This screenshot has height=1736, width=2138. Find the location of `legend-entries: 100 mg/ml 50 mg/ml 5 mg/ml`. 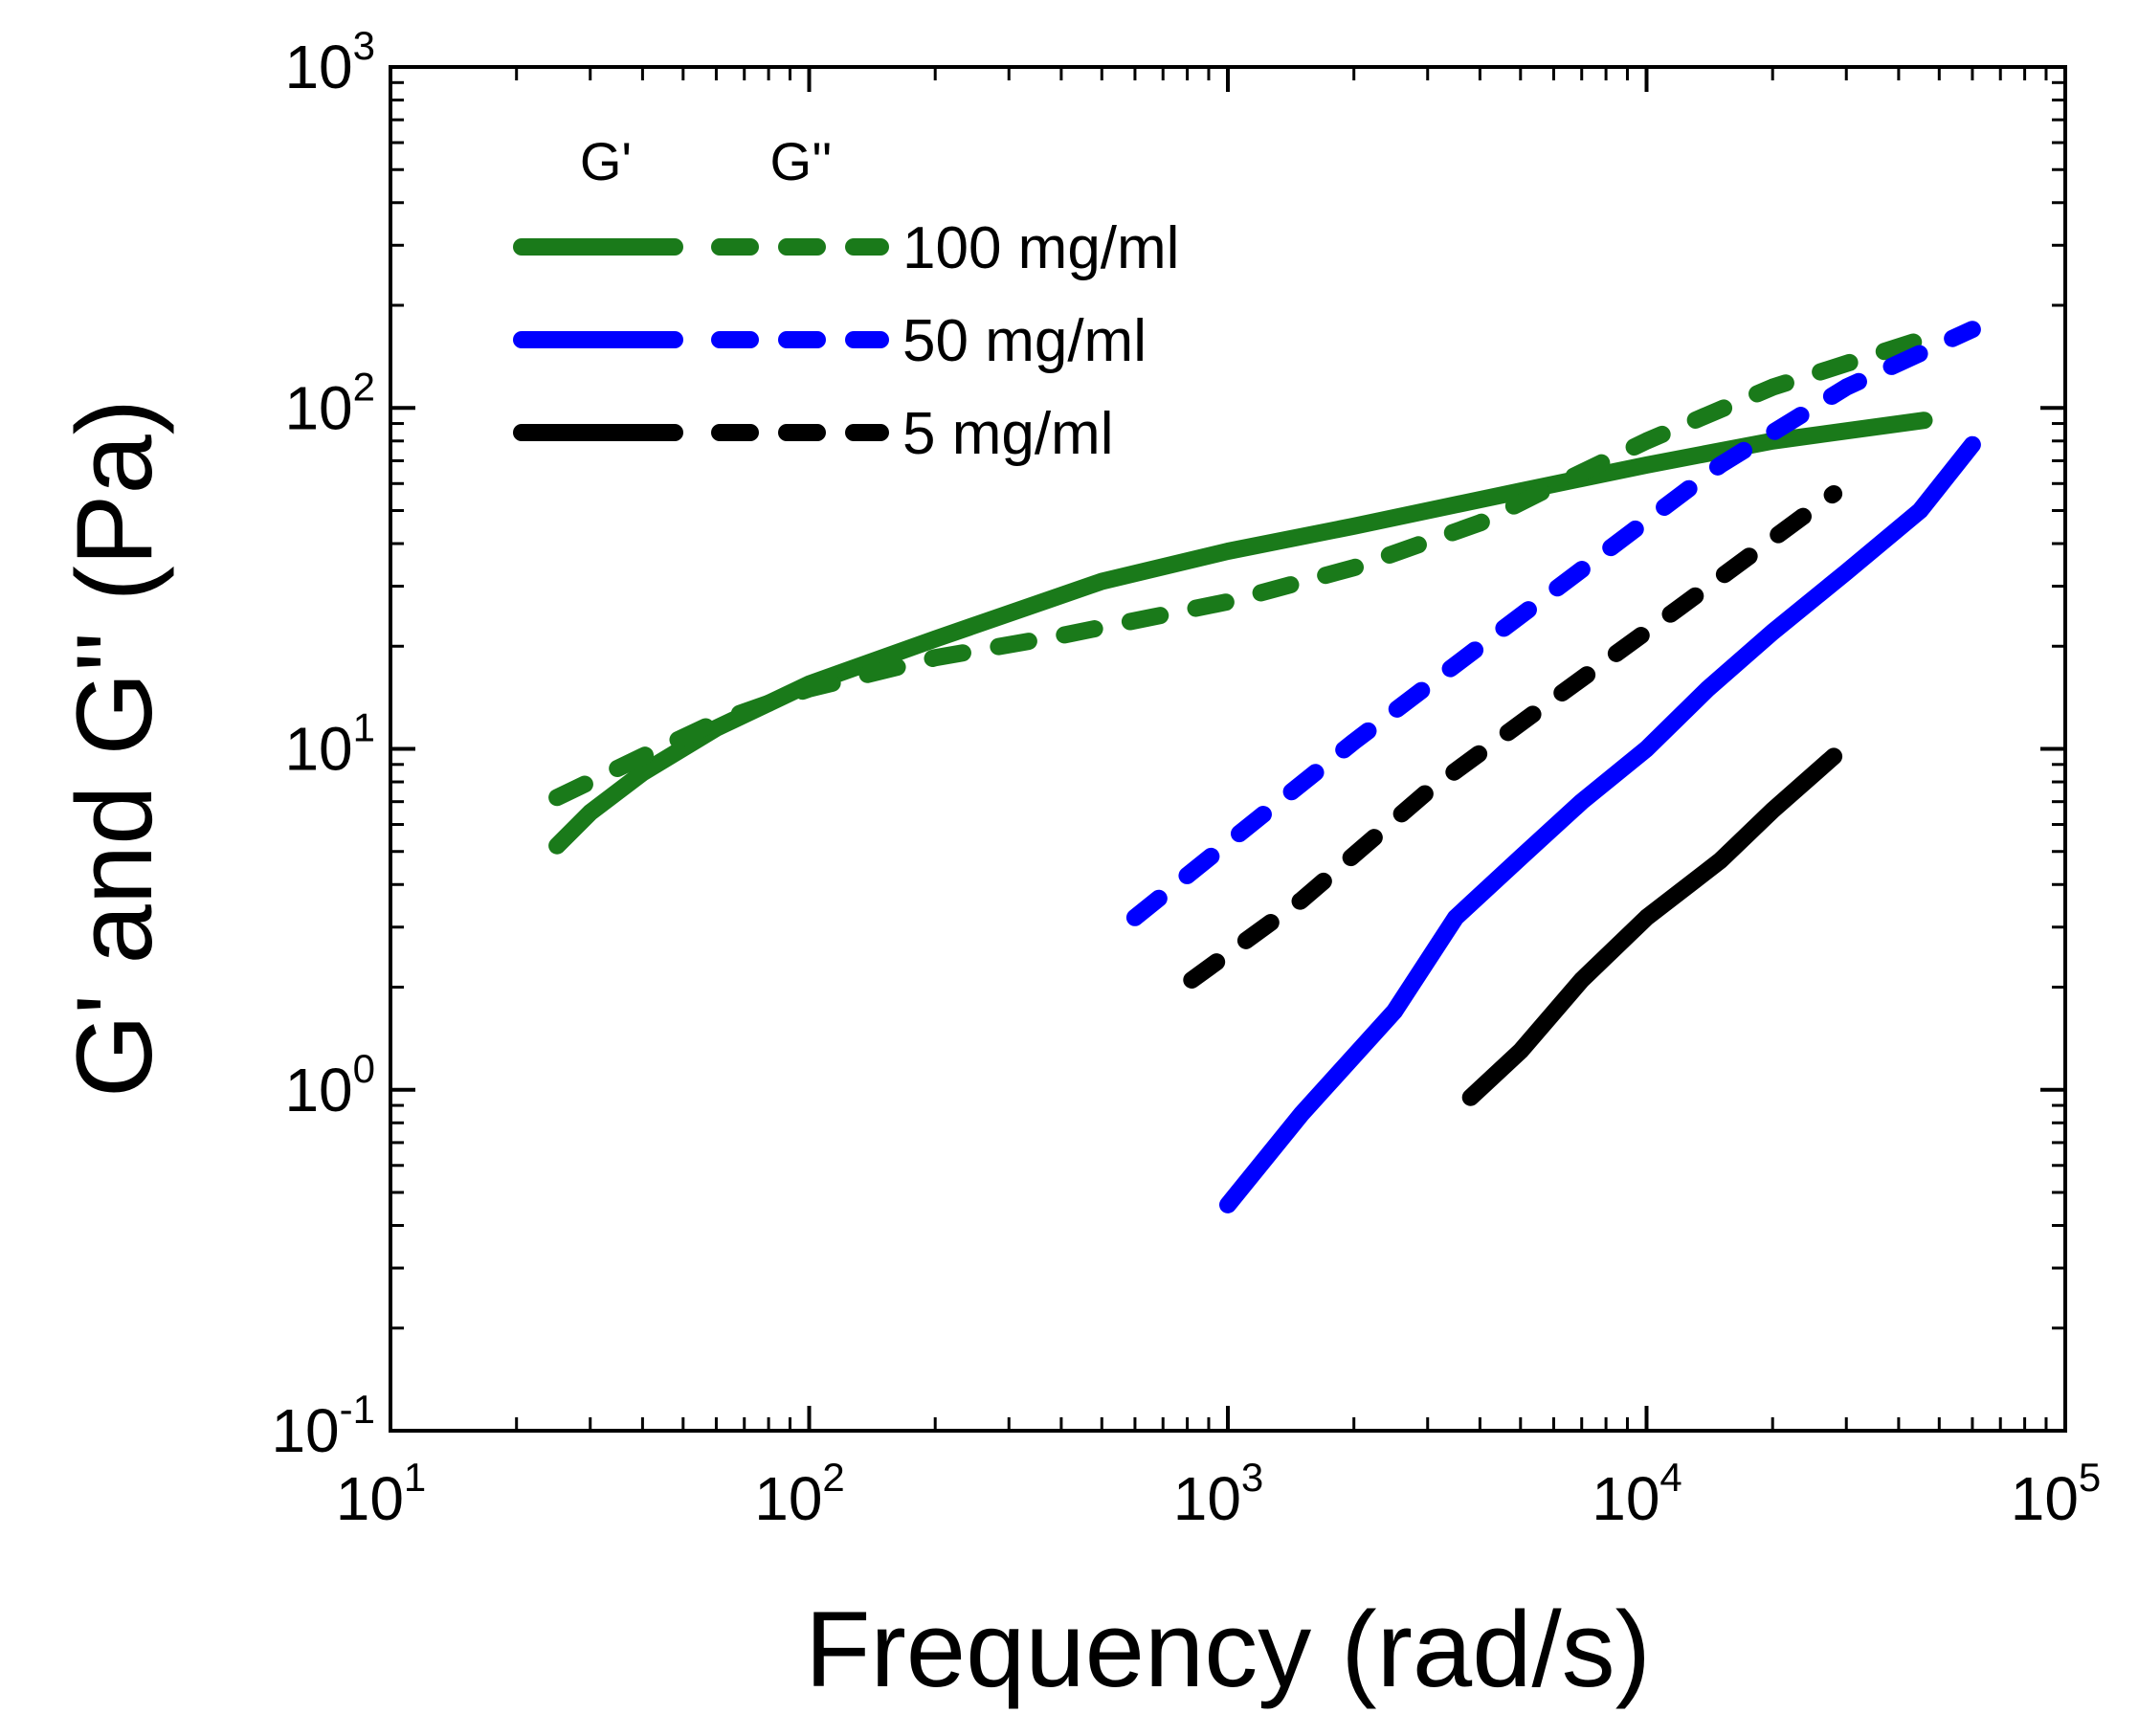

legend-entries: 100 mg/ml 50 mg/ml 5 mg/ml is located at coordinates (846, 341).